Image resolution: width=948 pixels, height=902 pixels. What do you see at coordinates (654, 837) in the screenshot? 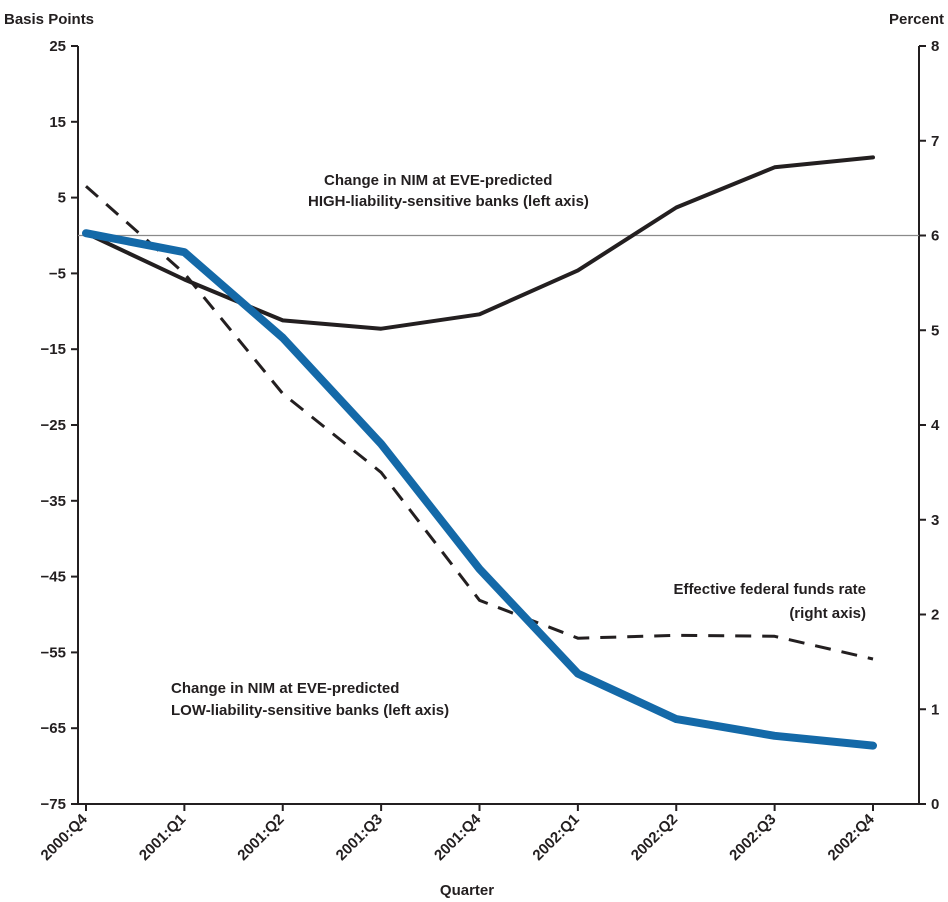
I see `x-tick-label: 2002:Q2` at bounding box center [654, 837].